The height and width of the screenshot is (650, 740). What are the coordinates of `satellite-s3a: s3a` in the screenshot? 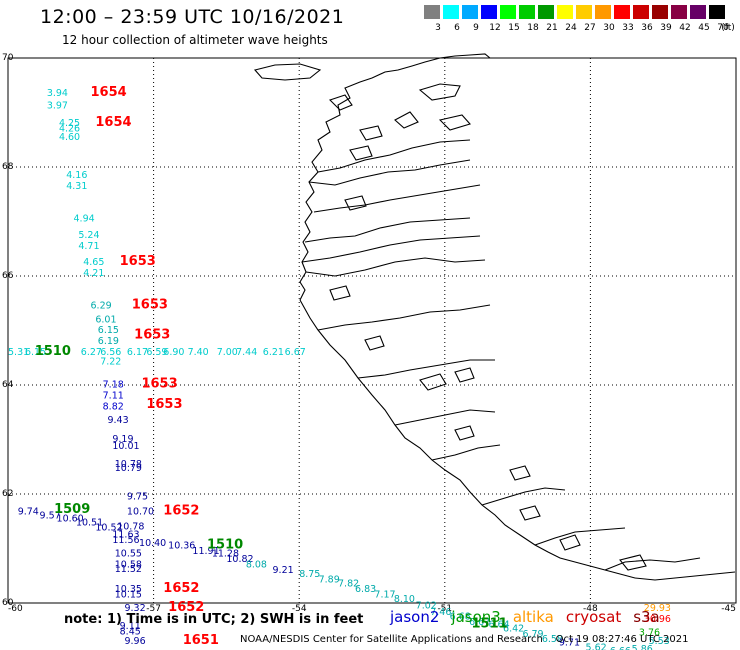 It's located at (646, 617).